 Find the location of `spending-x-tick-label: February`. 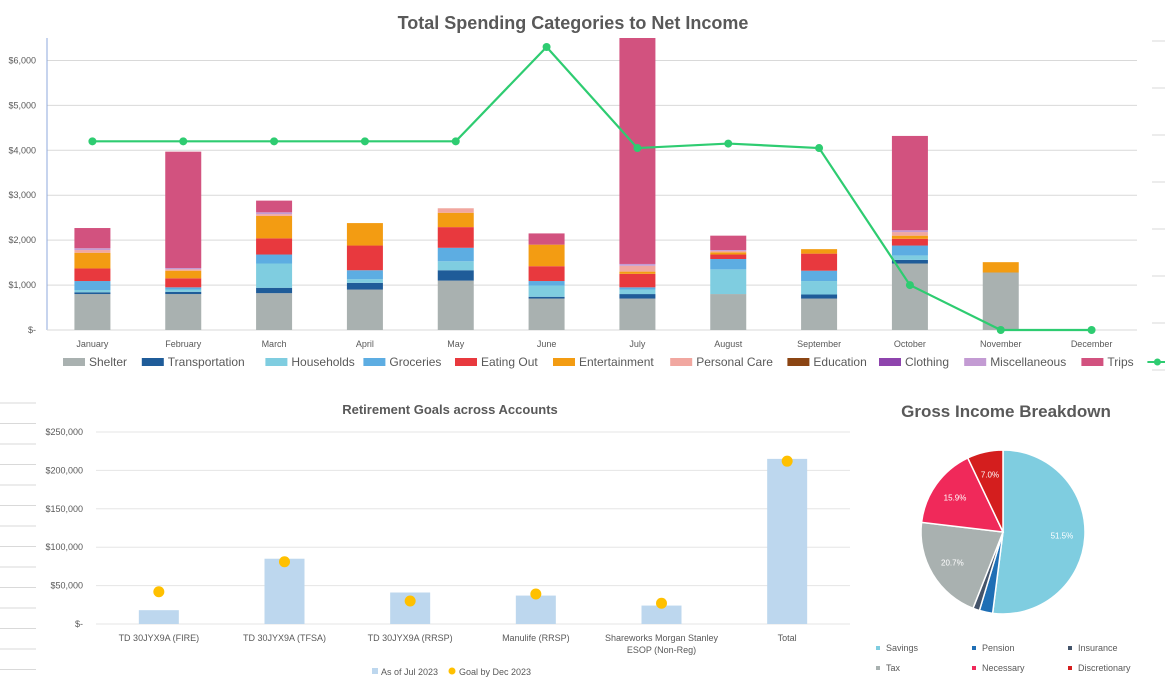

spending-x-tick-label: February is located at coordinates (183, 344).